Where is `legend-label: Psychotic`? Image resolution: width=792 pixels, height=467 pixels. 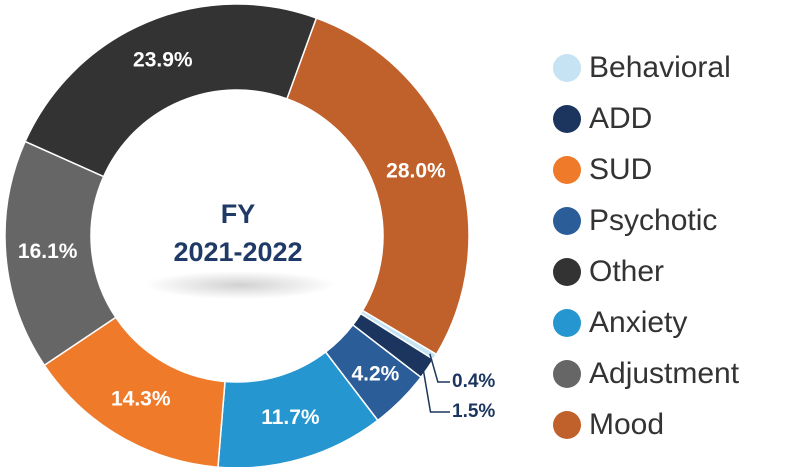
legend-label: Psychotic is located at coordinates (653, 220).